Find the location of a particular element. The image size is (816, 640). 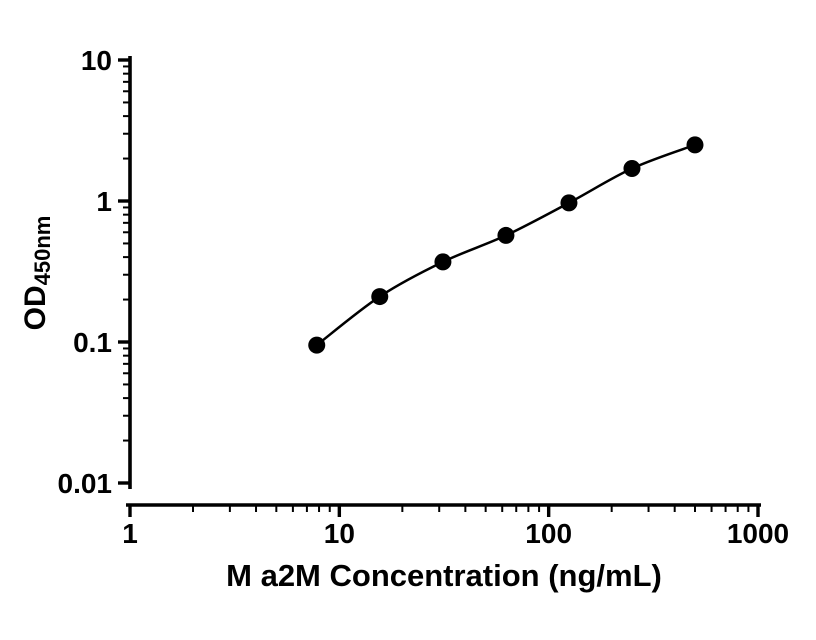

x-axis-title-text: M a2M Concentration (ng/mL) is located at coordinates (444, 575).